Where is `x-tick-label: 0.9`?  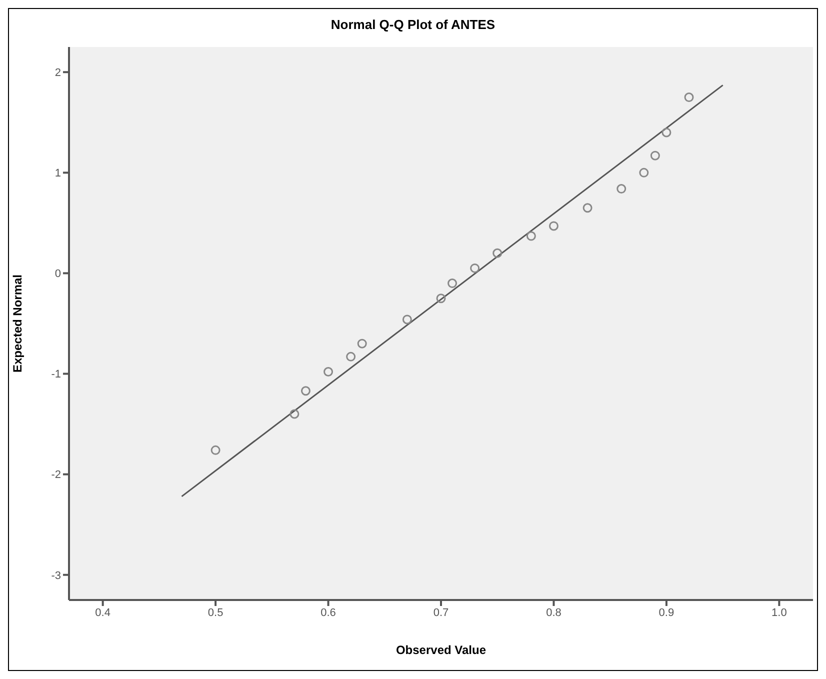 x-tick-label: 0.9 is located at coordinates (666, 612).